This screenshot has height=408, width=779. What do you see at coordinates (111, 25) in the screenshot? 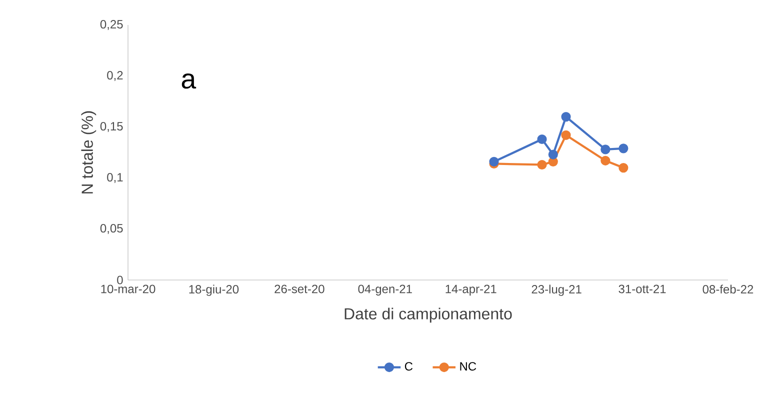
I see `y-tick-label: 0,25` at bounding box center [111, 25].